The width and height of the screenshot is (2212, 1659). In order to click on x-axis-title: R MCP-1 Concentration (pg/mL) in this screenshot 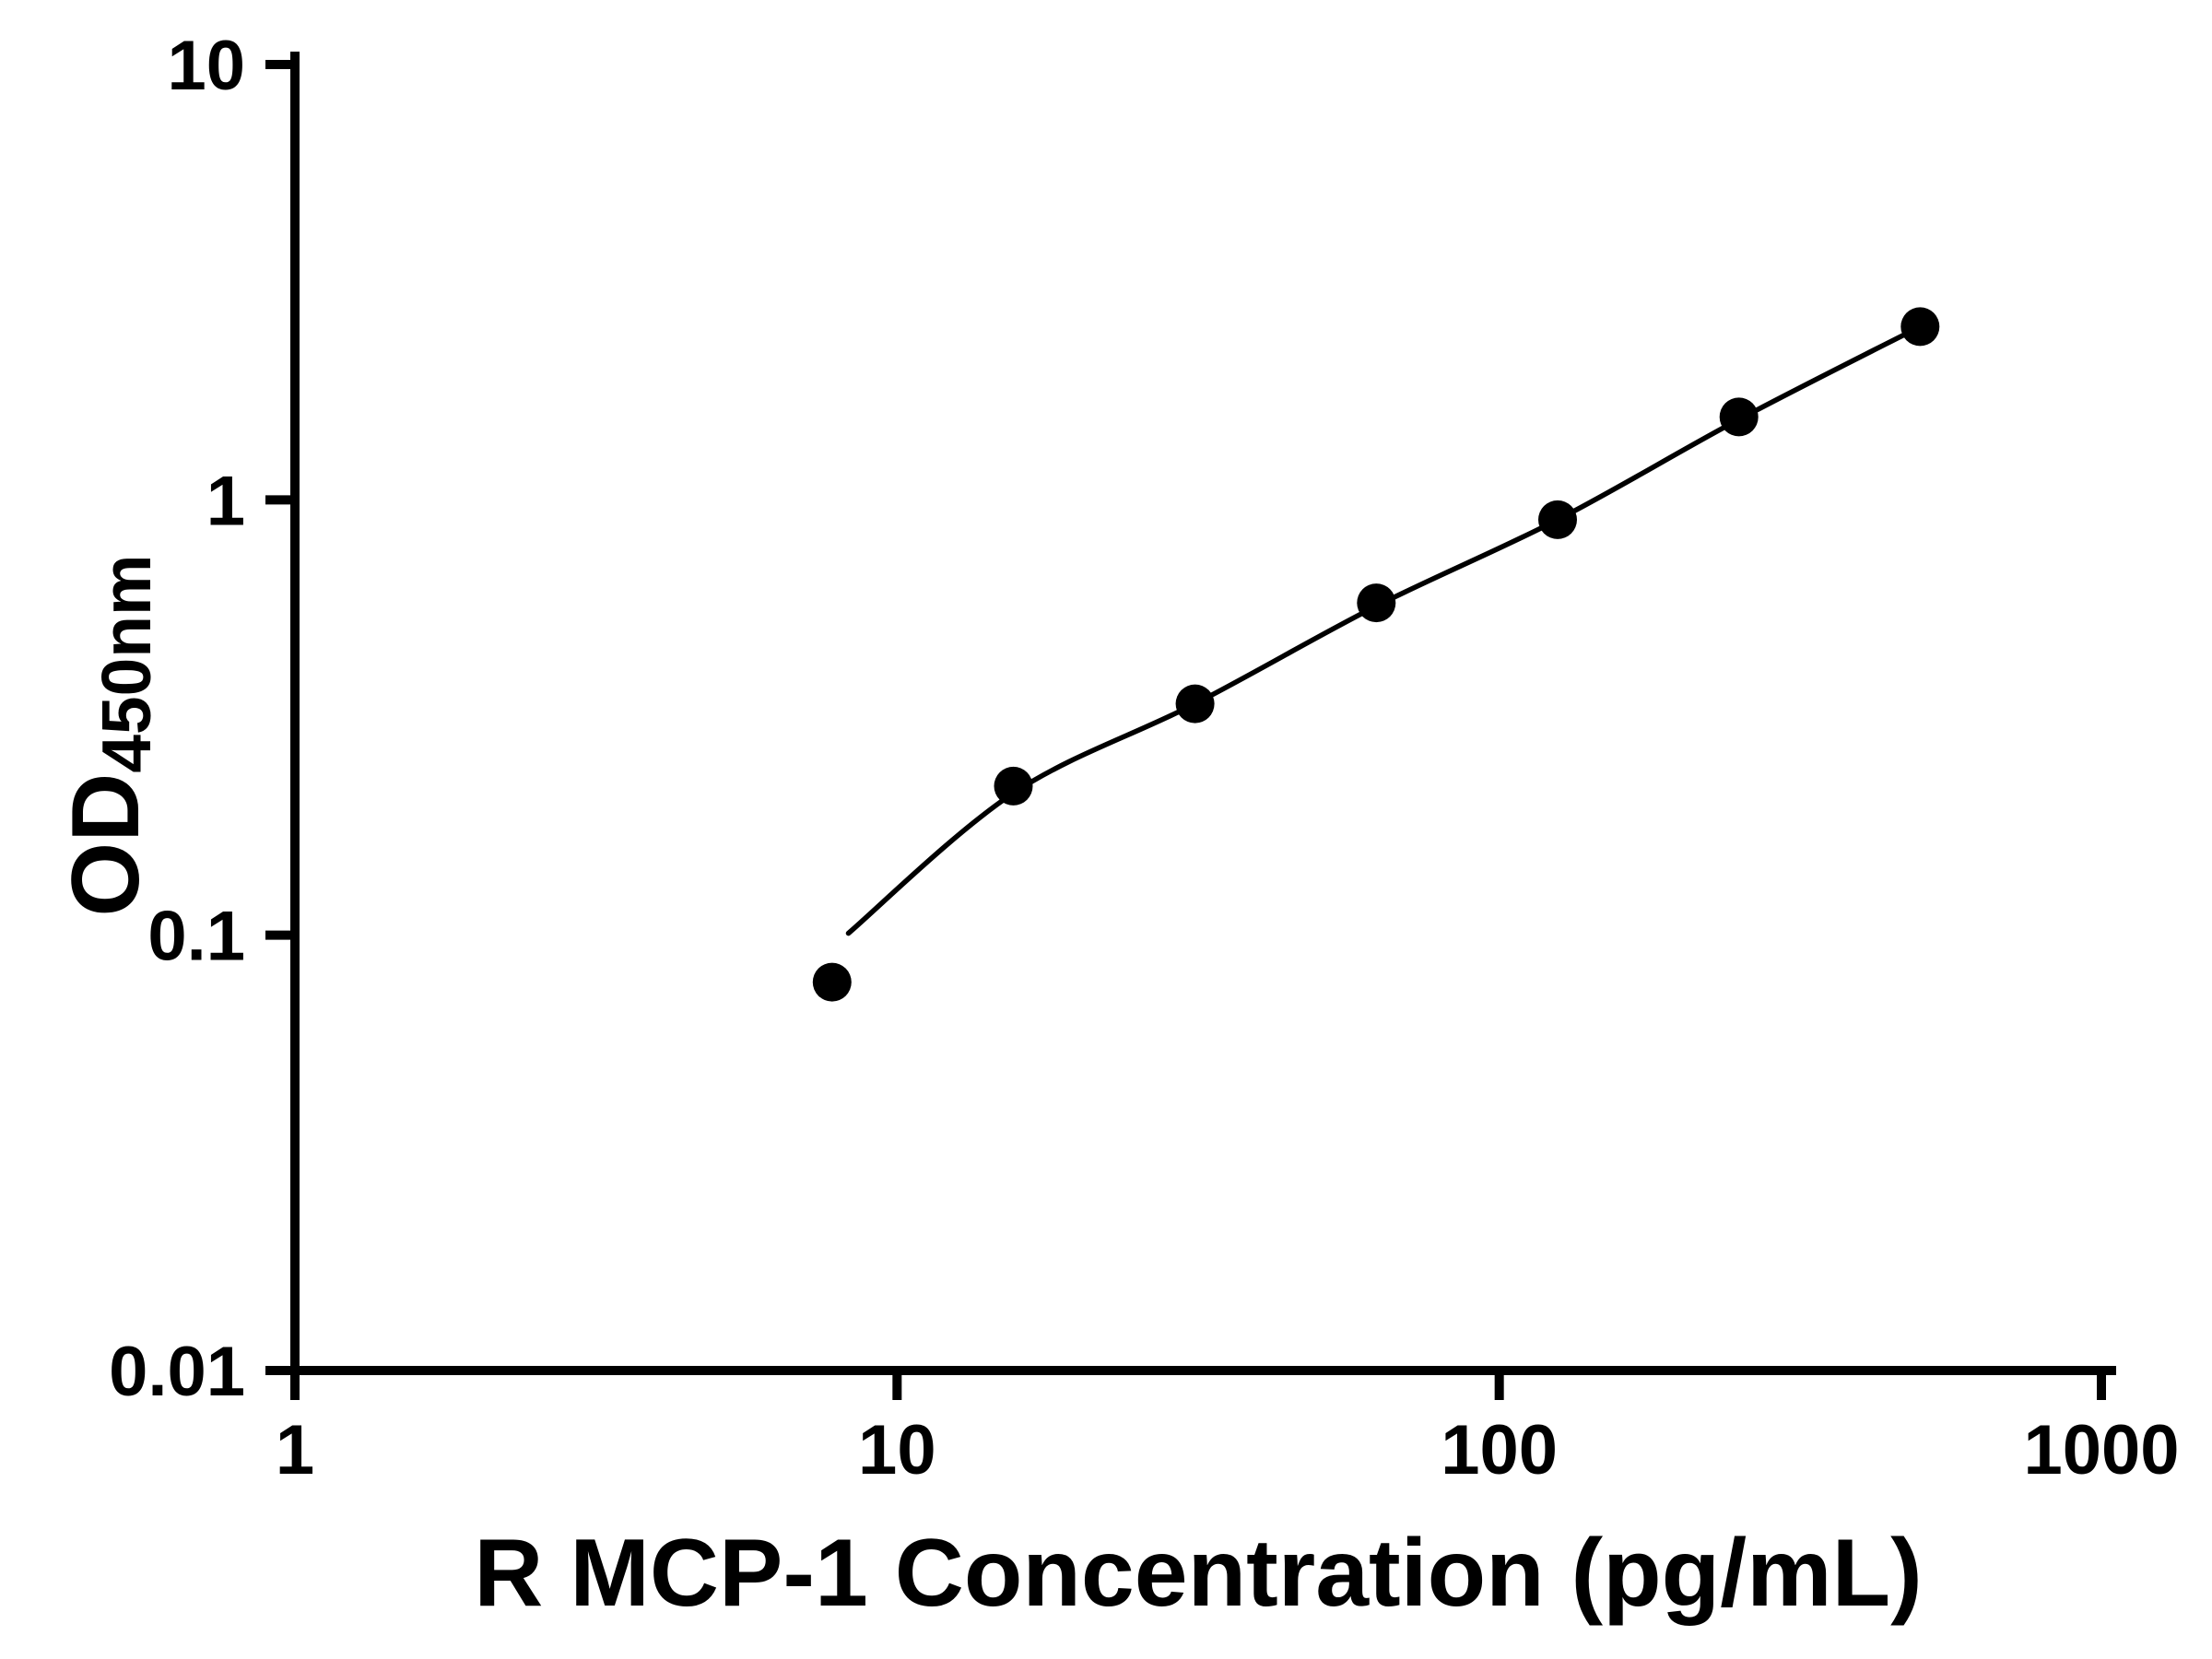, I will do `click(1198, 1573)`.